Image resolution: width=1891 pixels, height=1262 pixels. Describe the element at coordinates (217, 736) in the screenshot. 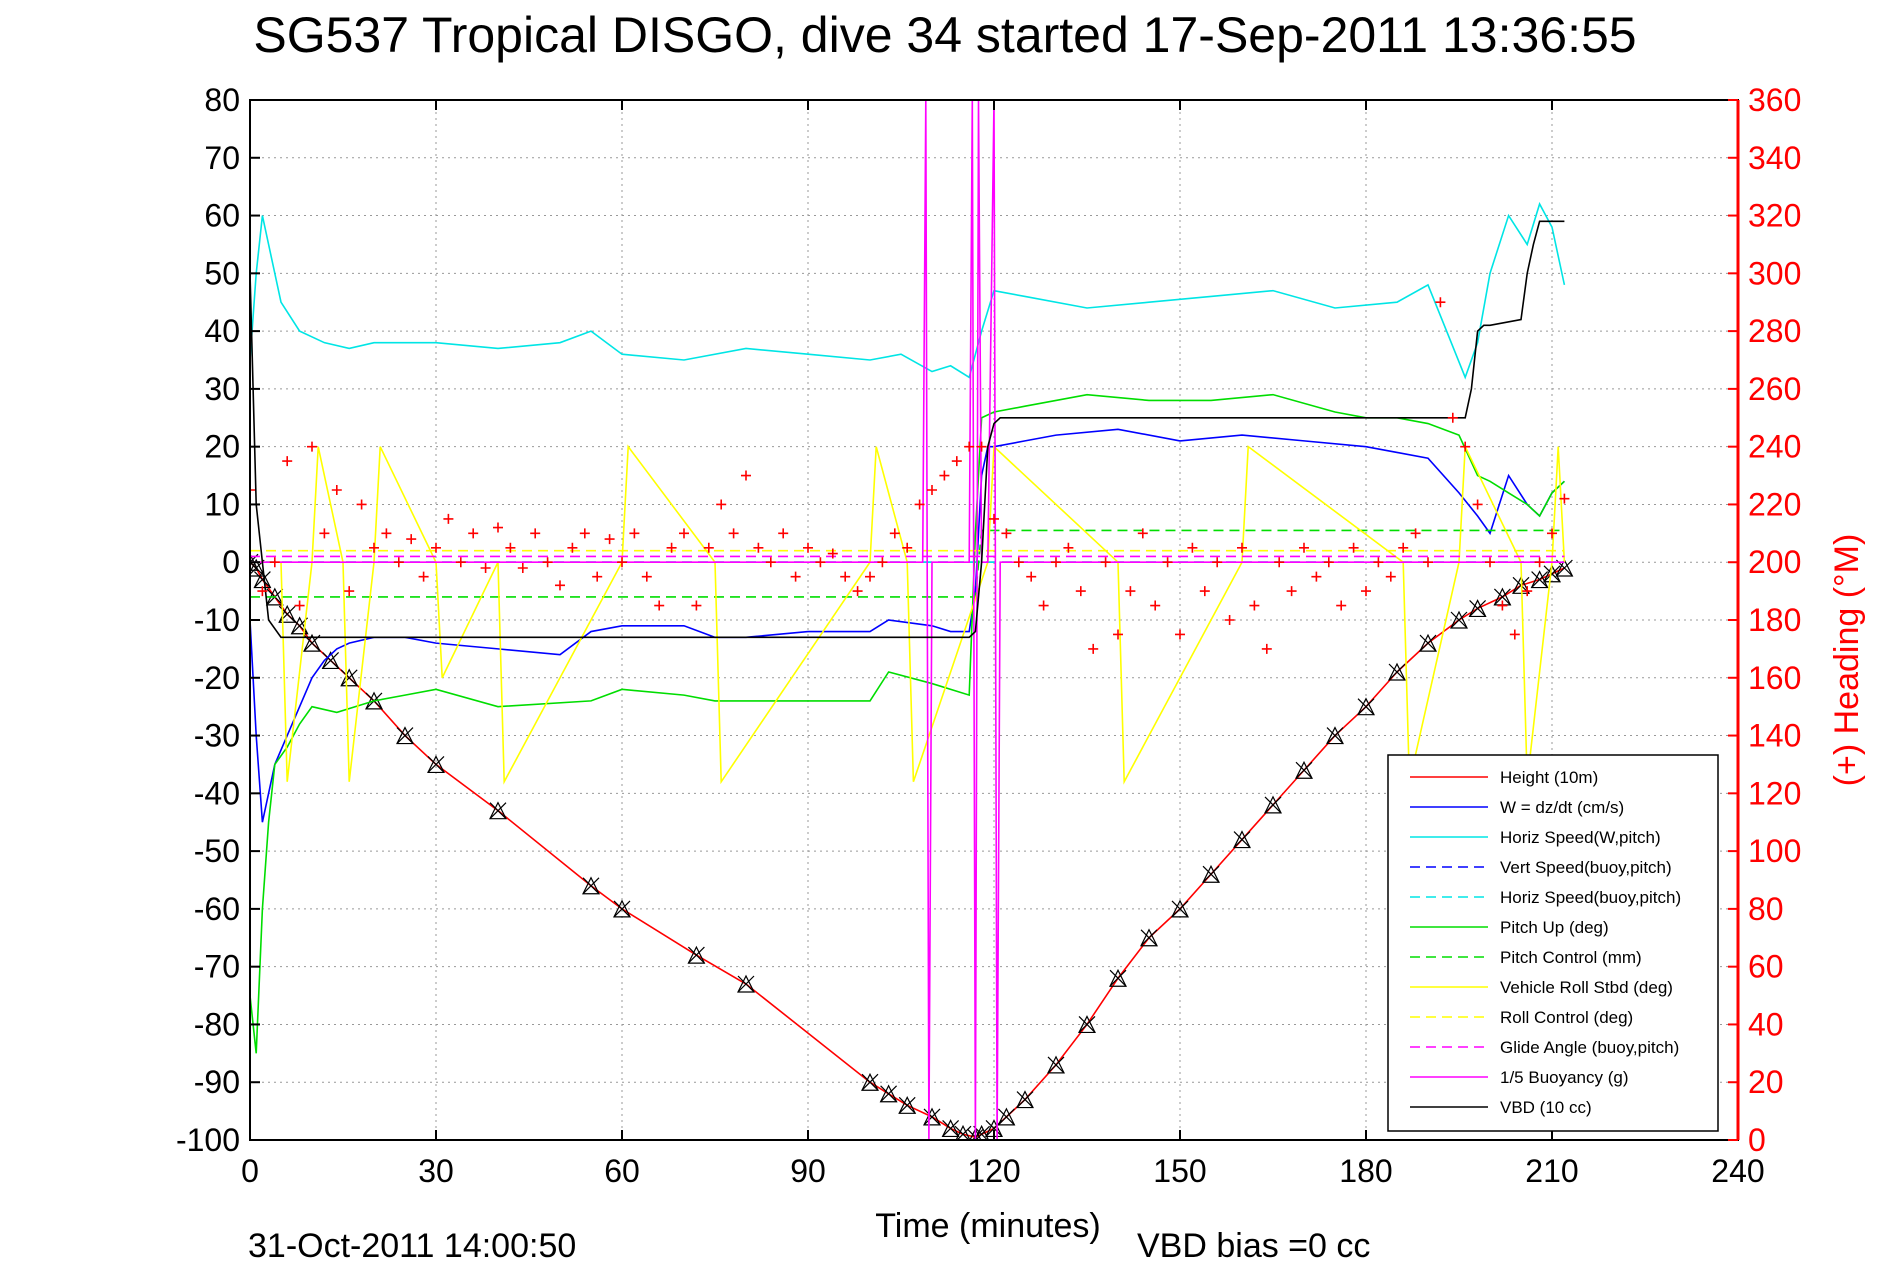

I see `y-left-tick-label: -30` at that location.